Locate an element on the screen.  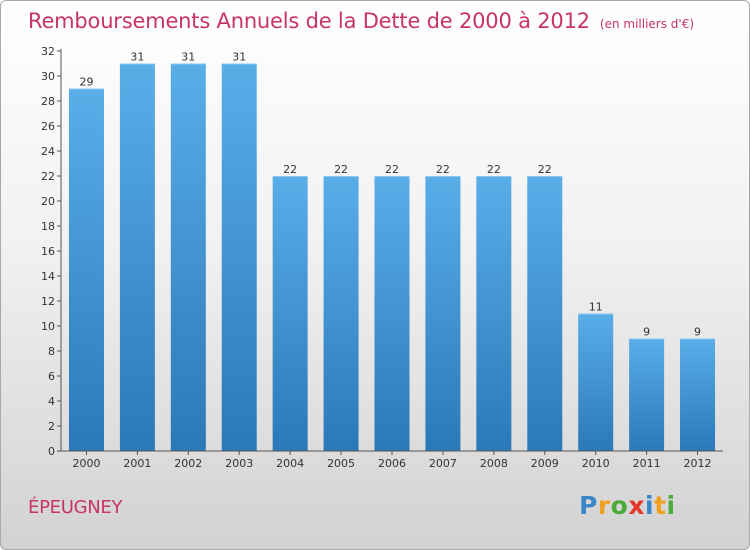
x-tick-label: 2004 is located at coordinates (290, 463).